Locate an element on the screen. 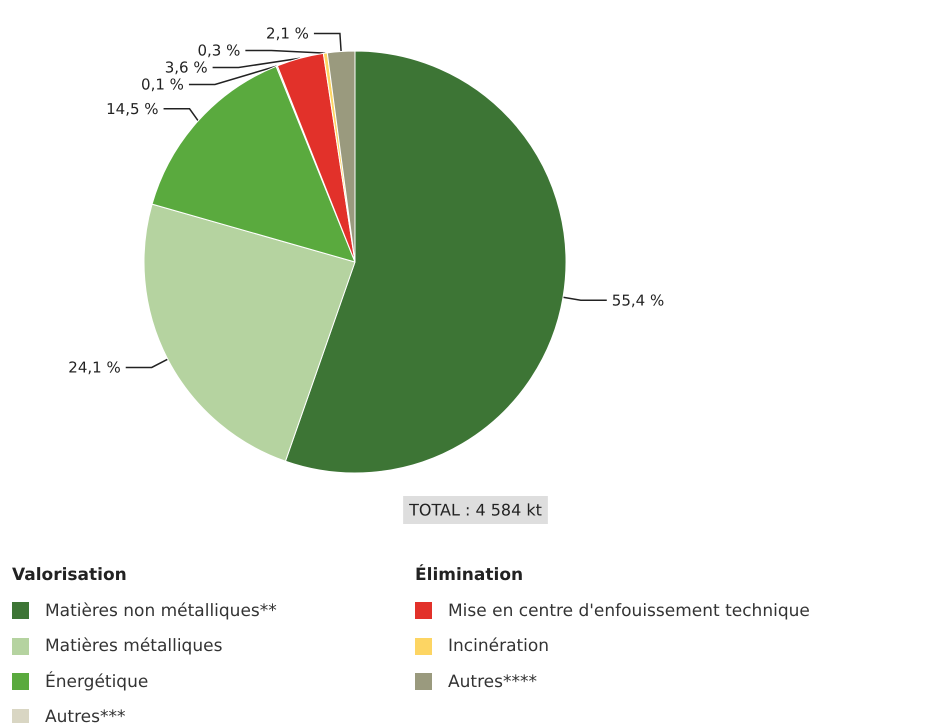 The image size is (951, 723). text: TOTAL : 4 584 kt is located at coordinates (475, 510).